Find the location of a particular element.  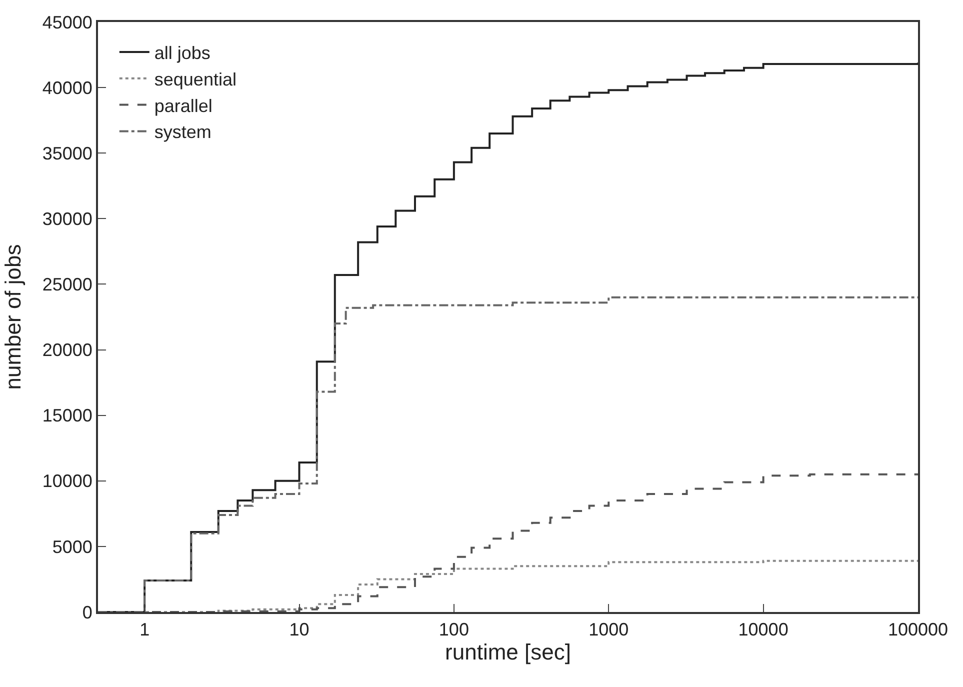

y-tick-label: 45000 is located at coordinates (67, 22).